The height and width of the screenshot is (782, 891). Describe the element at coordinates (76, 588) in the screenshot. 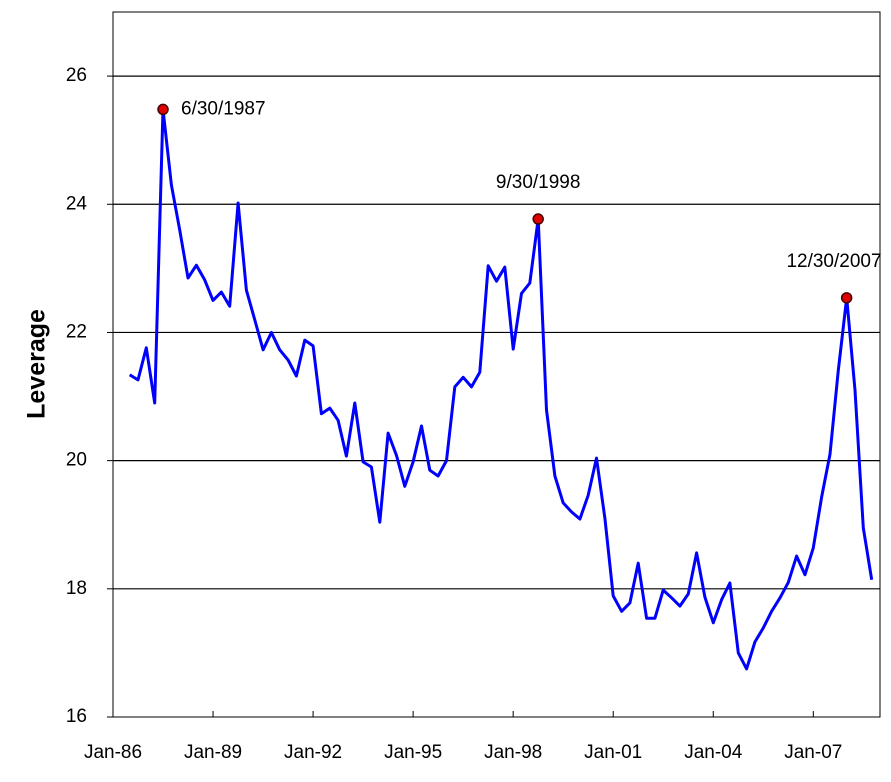

I see `y-tick-label: 18` at that location.